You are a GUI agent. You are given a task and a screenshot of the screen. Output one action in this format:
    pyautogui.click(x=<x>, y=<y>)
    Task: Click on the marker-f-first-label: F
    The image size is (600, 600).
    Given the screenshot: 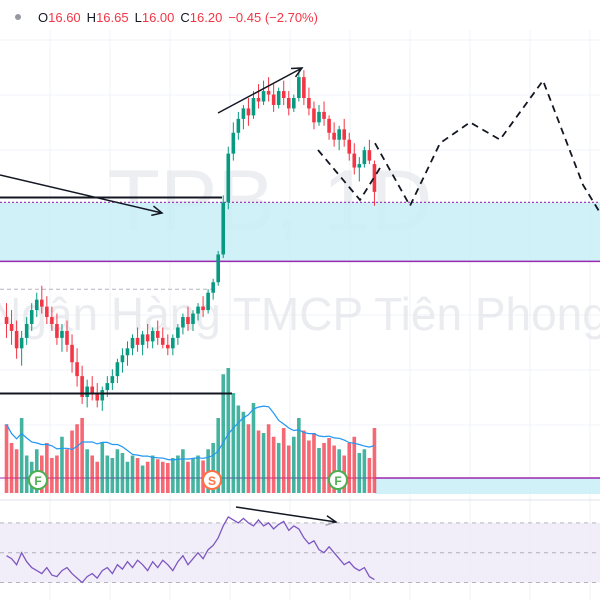 What is the action you would take?
    pyautogui.click(x=37, y=481)
    